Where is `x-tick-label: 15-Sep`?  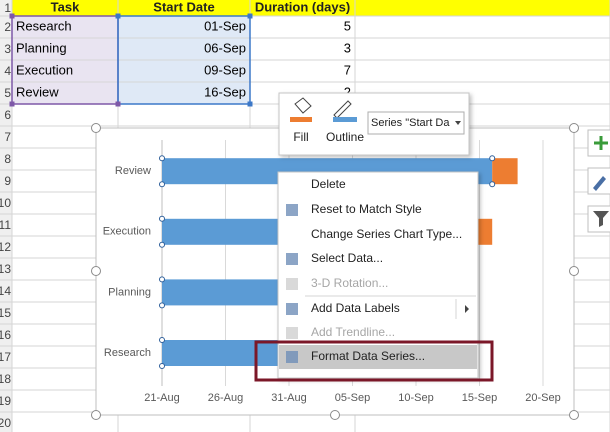
x-tick-label: 15-Sep is located at coordinates (479, 398).